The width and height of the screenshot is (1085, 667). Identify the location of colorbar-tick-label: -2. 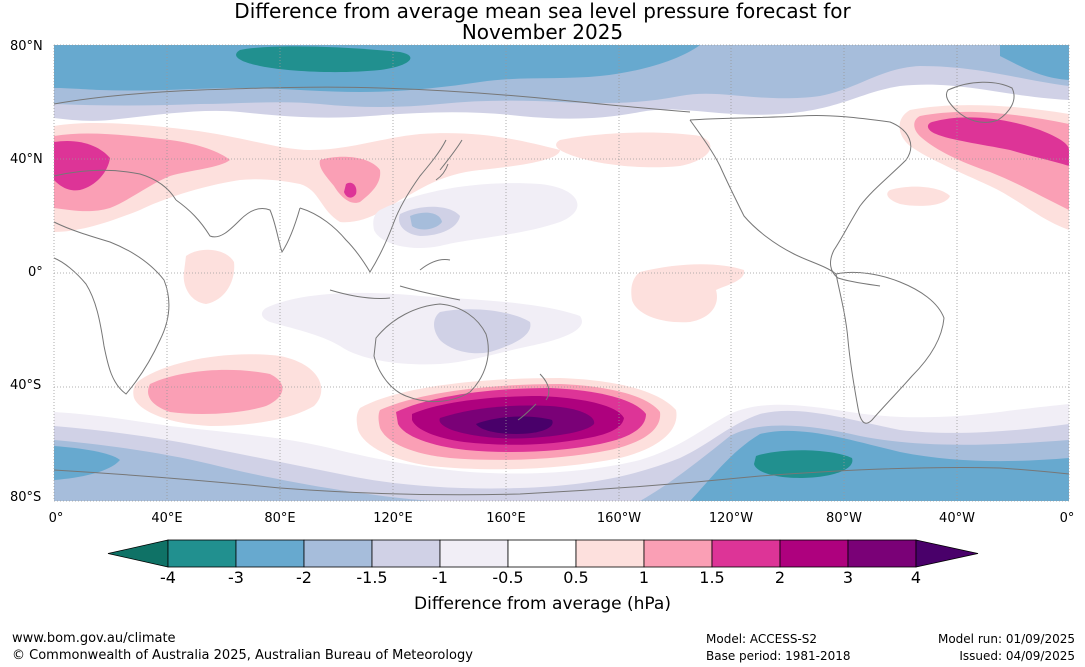
(304, 577).